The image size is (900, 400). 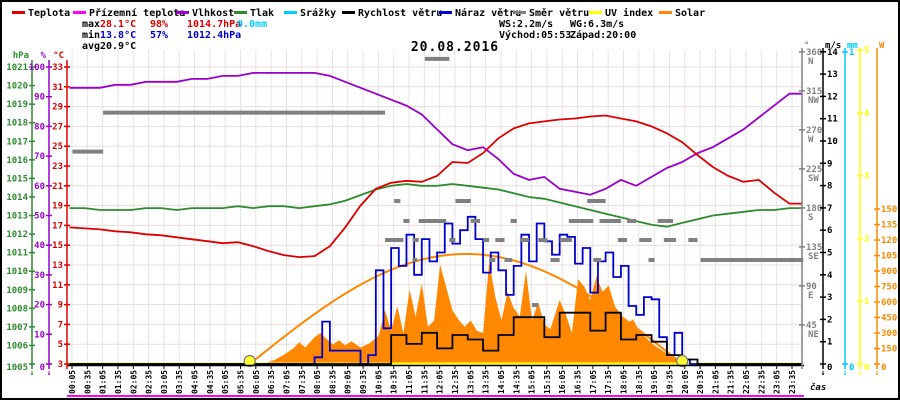 I want to click on temp-tick-label: 17, so click(x=57, y=226).